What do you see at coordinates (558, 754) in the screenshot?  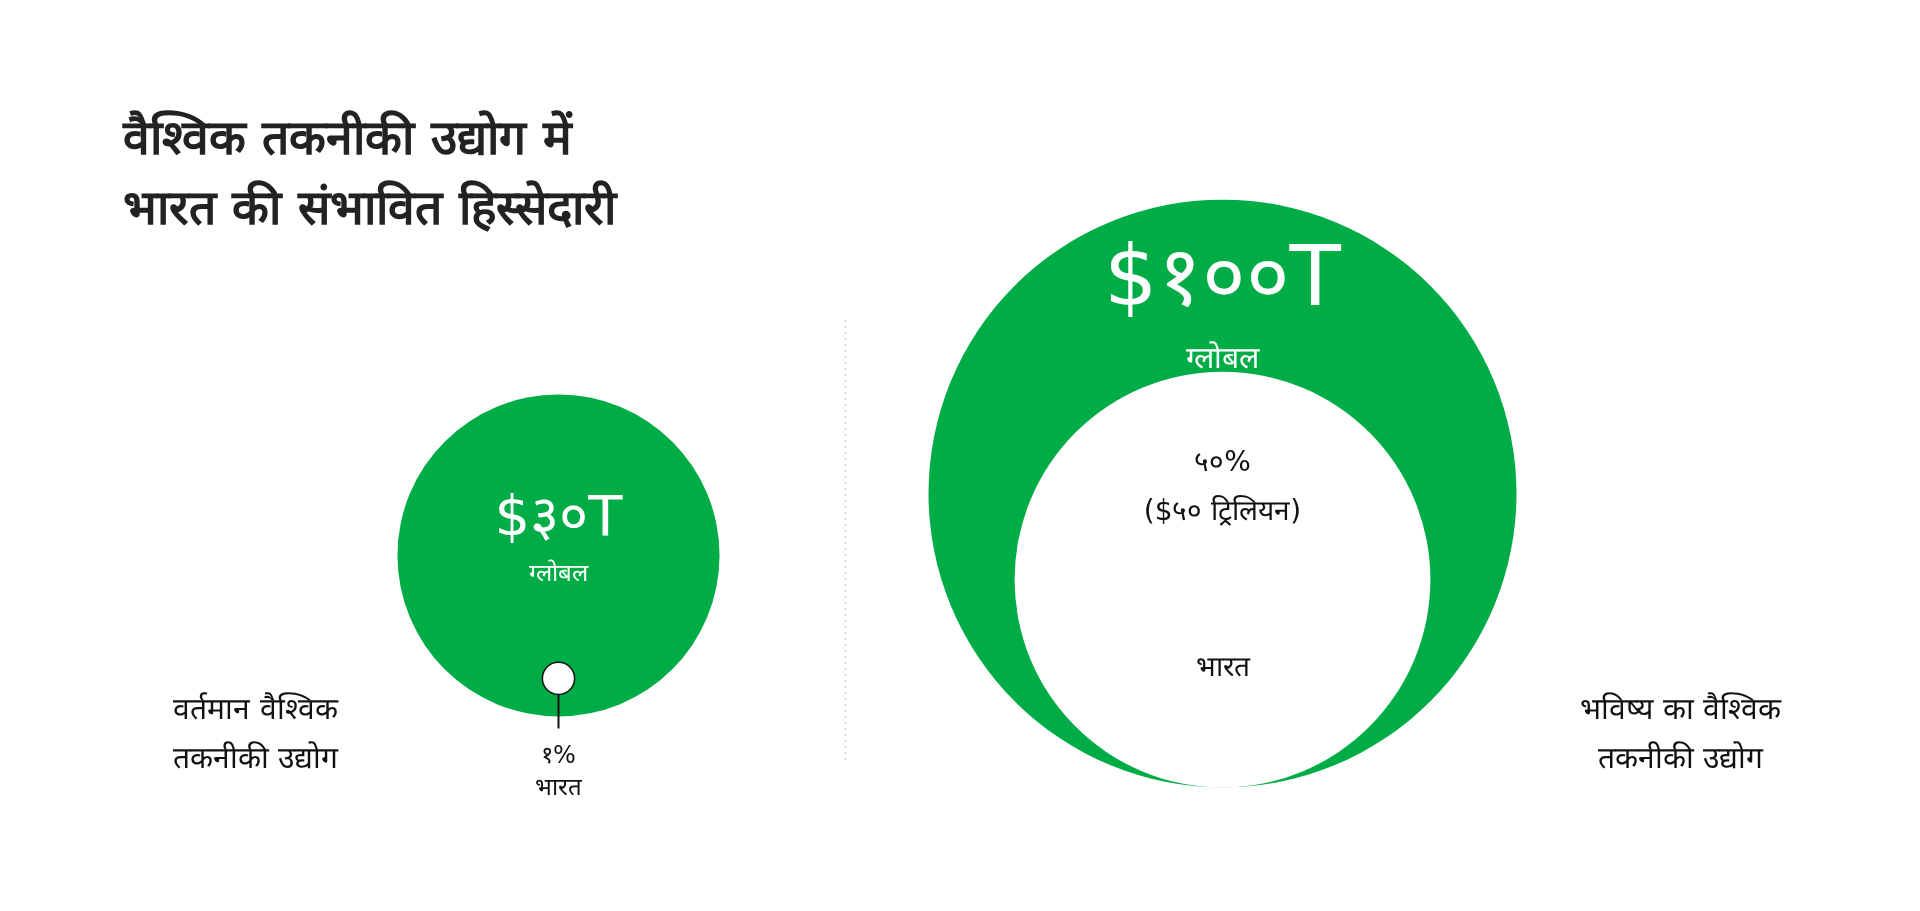 I see `data-label: १%` at bounding box center [558, 754].